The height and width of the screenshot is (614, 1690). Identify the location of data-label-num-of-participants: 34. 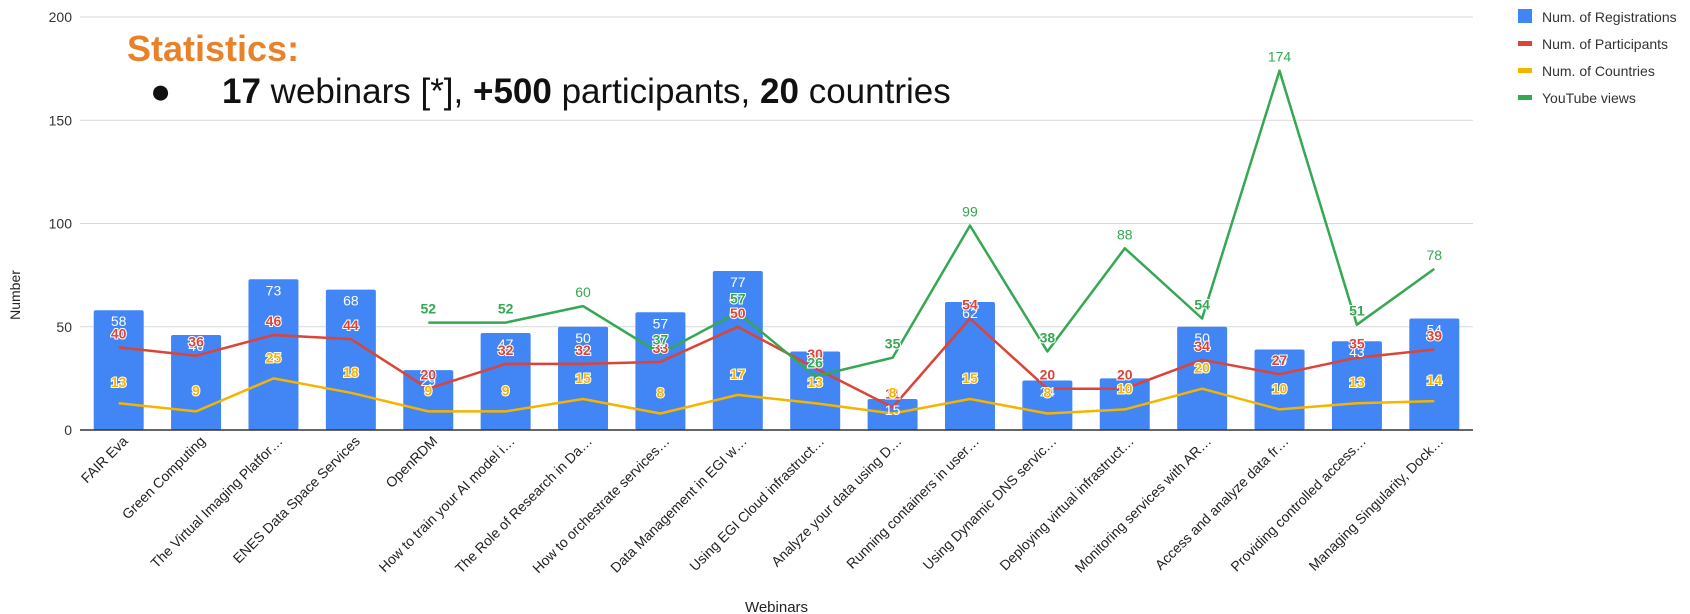
(1202, 346).